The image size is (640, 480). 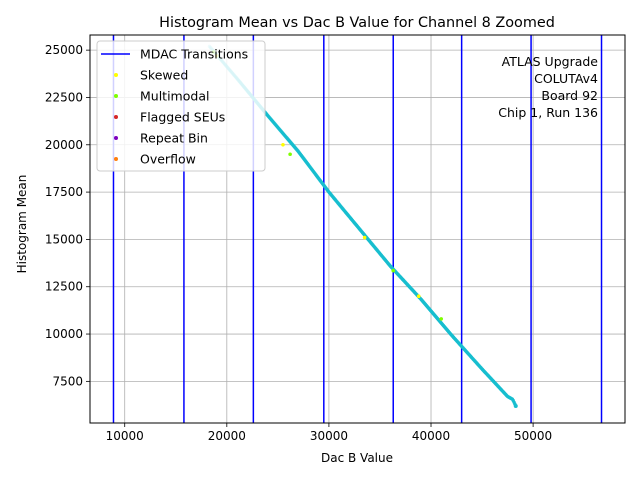 I want to click on x-axis-ticks: 10000 20000 30000 40000 50000, so click(x=329, y=433).